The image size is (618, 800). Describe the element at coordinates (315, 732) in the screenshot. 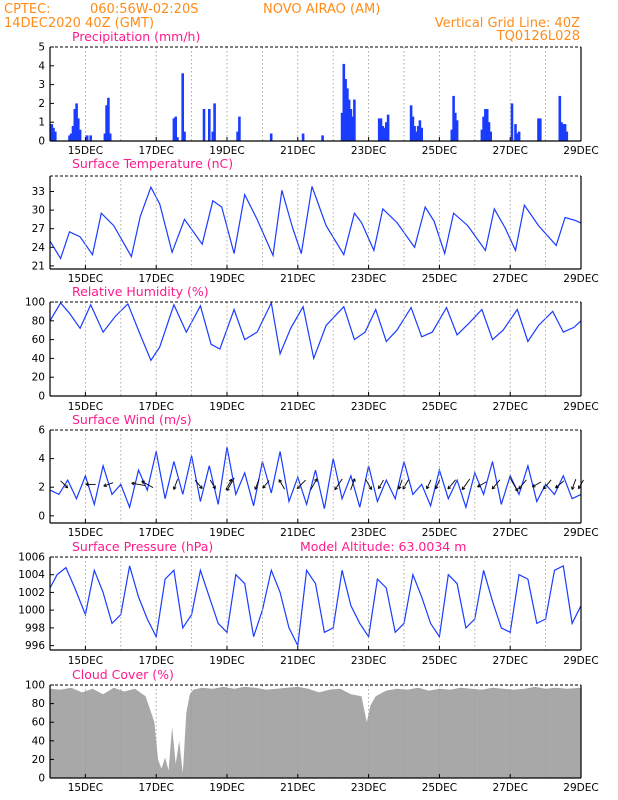

I see `cloud-area` at that location.